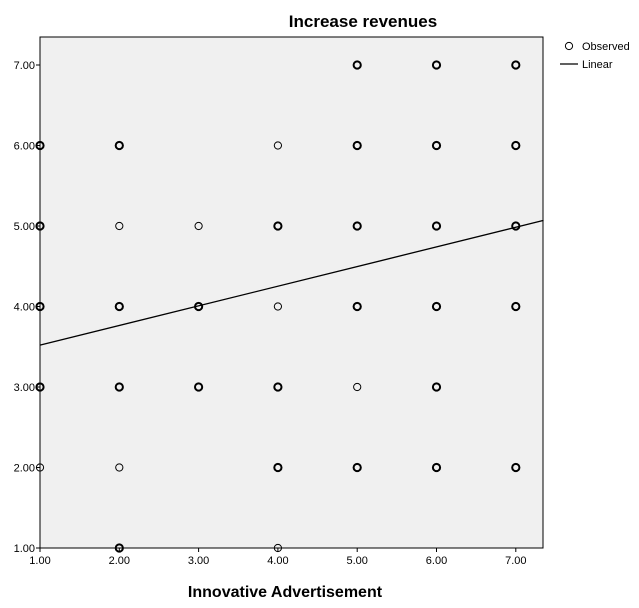 The image size is (639, 608). I want to click on legend-observed-marker, so click(569, 46).